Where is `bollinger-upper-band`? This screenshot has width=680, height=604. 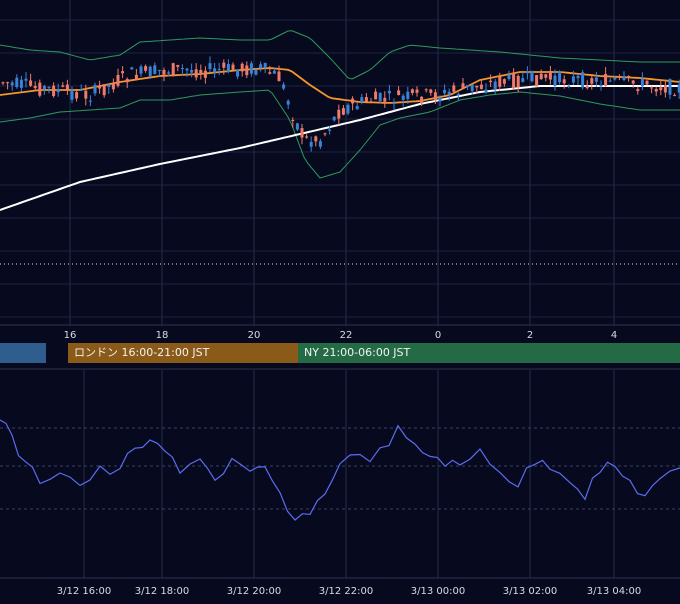
bollinger-upper-band is located at coordinates (340, 55).